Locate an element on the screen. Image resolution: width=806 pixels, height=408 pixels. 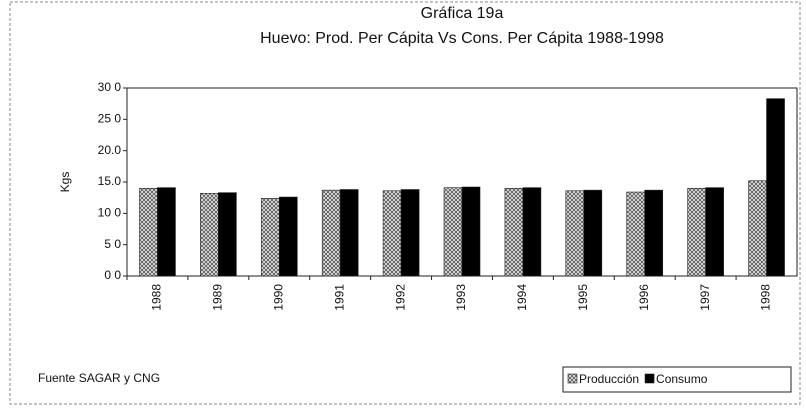
legend-box is located at coordinates (677, 379).